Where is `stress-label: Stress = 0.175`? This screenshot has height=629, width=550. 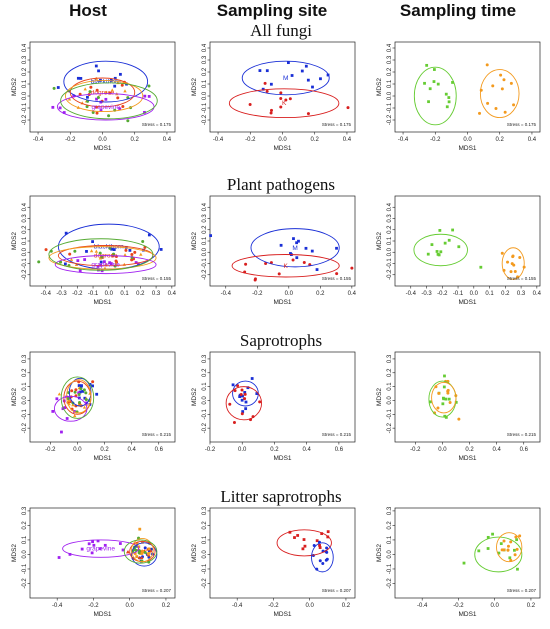
stress-label: Stress = 0.175 is located at coordinates (157, 124).